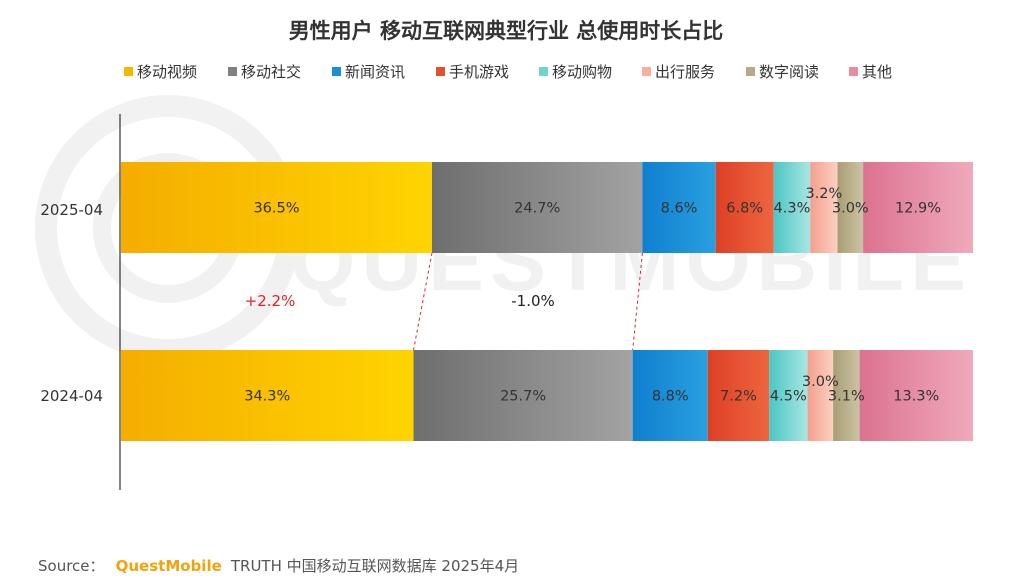  Describe the element at coordinates (271, 72) in the screenshot. I see `legend-label: 移动社交` at that location.